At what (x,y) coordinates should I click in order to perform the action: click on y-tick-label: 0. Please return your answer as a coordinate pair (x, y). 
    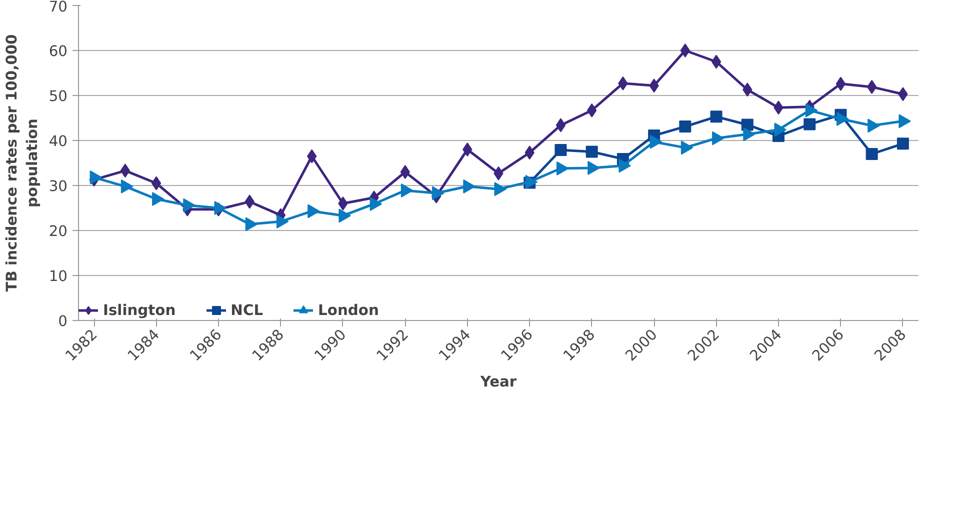
    Looking at the image, I should click on (63, 321).